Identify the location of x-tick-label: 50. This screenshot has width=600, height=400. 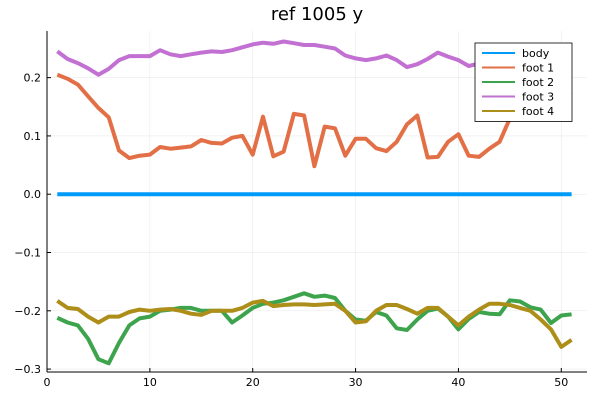
(561, 382).